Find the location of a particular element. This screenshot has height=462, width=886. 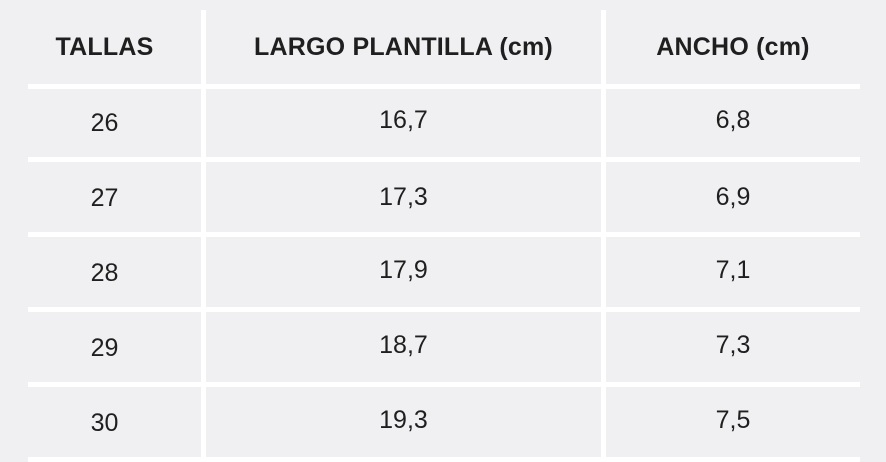

table-cell: 18,7 is located at coordinates (403, 344).